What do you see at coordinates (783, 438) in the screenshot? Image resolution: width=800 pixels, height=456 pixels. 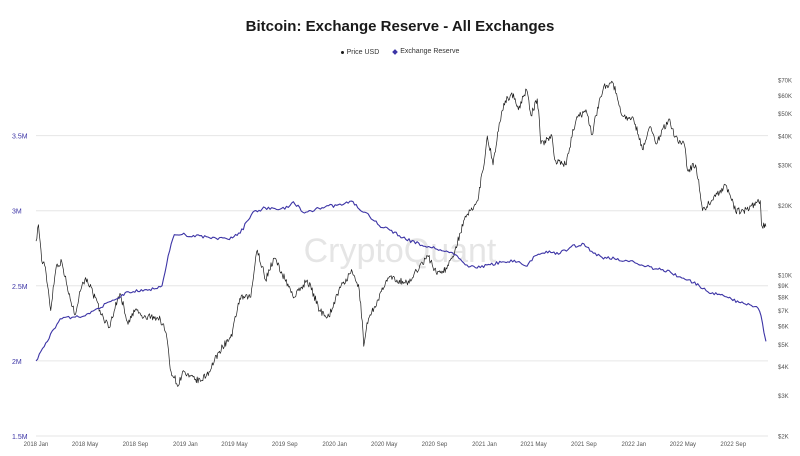 I see `y-right-tick-label: $2K` at bounding box center [783, 438].